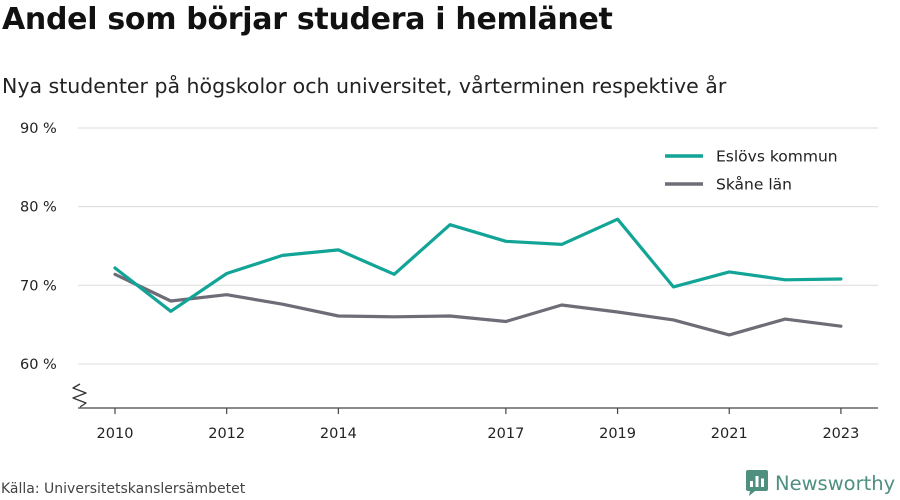  What do you see at coordinates (226, 434) in the screenshot?
I see `x-tick-label: 2012` at bounding box center [226, 434].